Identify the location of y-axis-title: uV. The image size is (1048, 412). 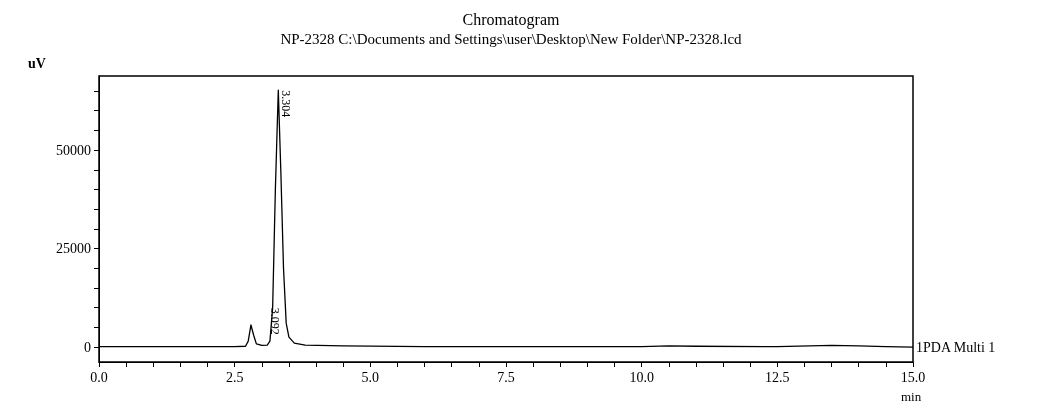
(37, 63).